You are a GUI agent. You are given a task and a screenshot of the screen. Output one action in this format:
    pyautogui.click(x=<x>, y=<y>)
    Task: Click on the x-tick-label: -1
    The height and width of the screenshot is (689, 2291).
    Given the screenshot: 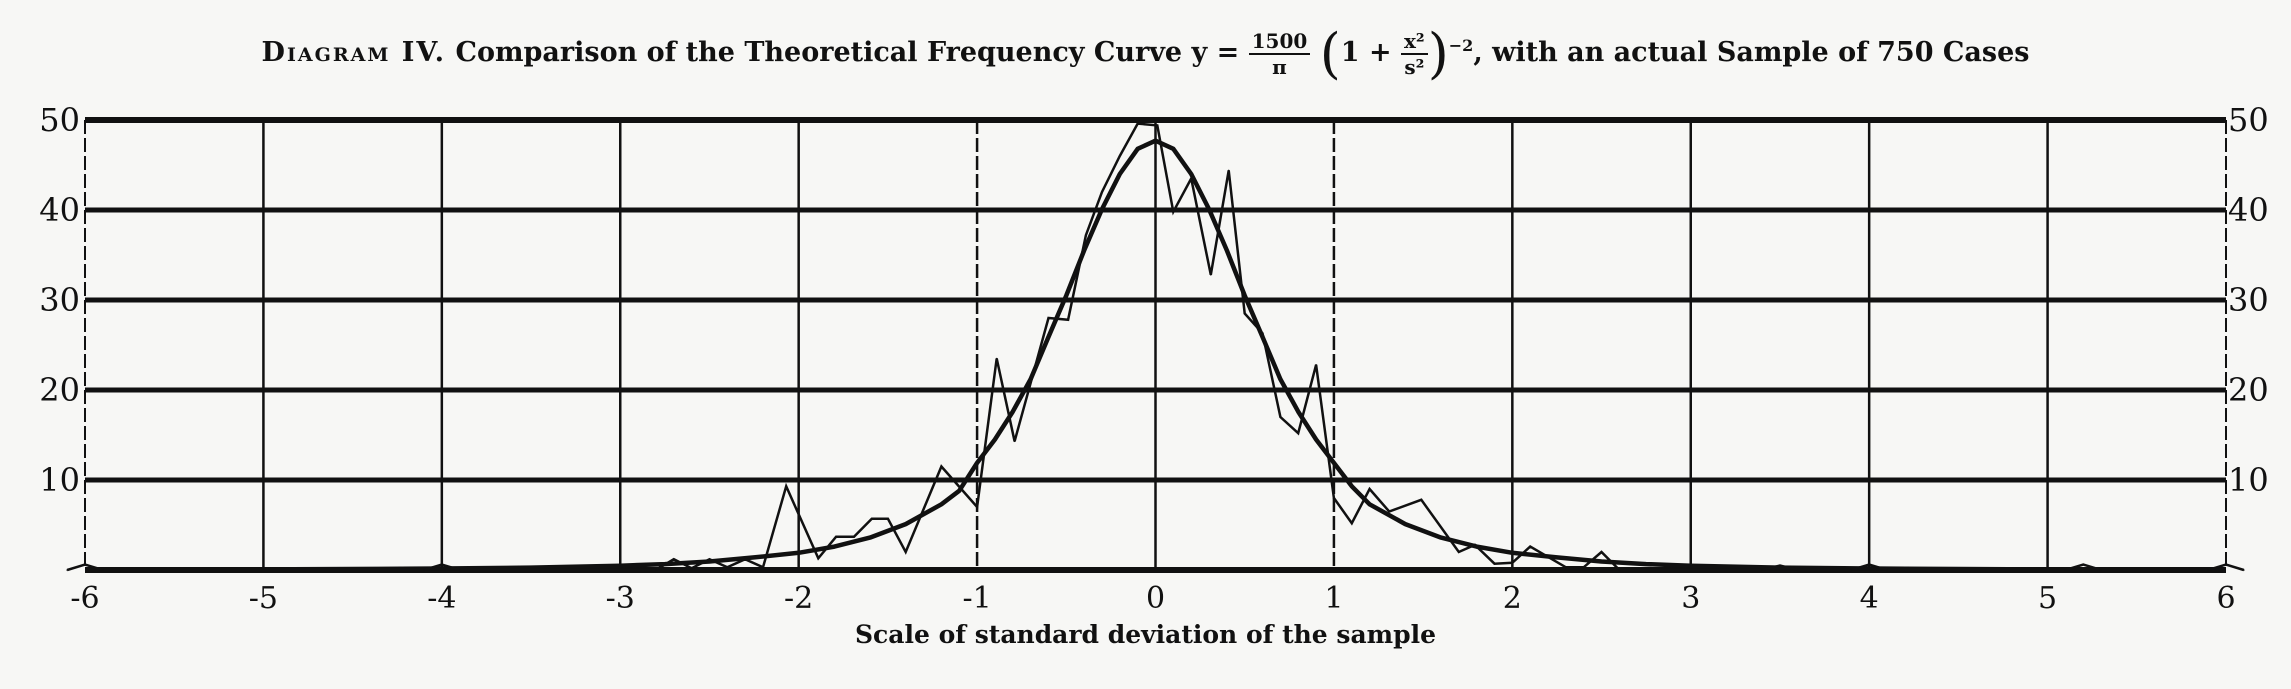 What is the action you would take?
    pyautogui.click(x=976, y=598)
    